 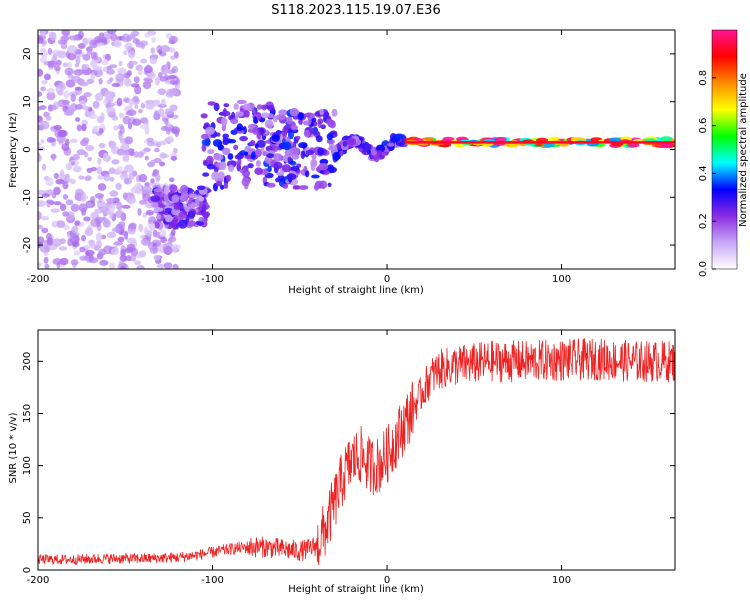 What do you see at coordinates (13, 150) in the screenshot?
I see `spectrogram-ylabel: Frequency (Hz)` at bounding box center [13, 150].